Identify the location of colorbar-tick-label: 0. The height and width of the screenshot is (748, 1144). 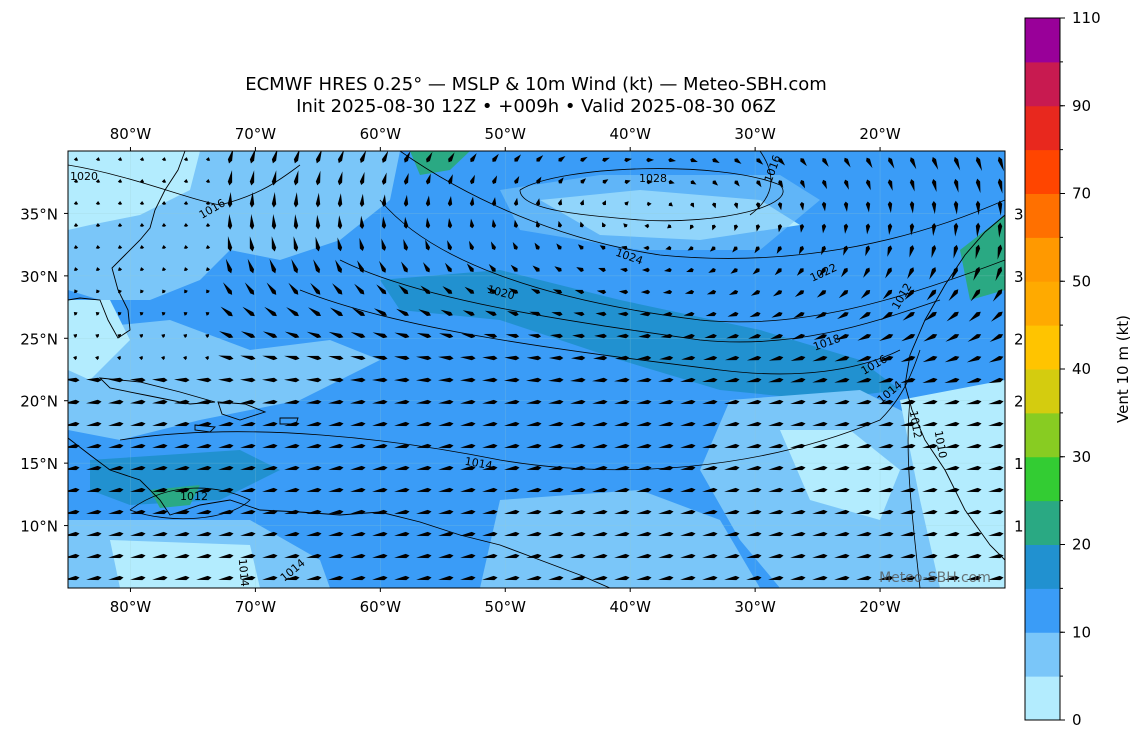
(1077, 720).